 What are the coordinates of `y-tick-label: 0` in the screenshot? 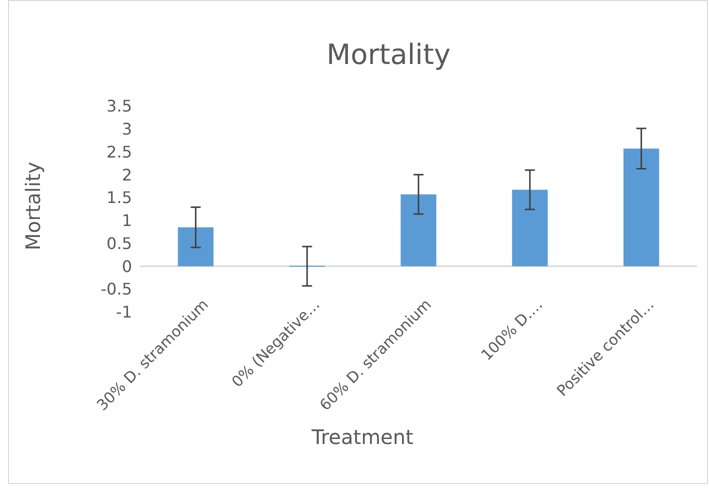 It's located at (127, 266).